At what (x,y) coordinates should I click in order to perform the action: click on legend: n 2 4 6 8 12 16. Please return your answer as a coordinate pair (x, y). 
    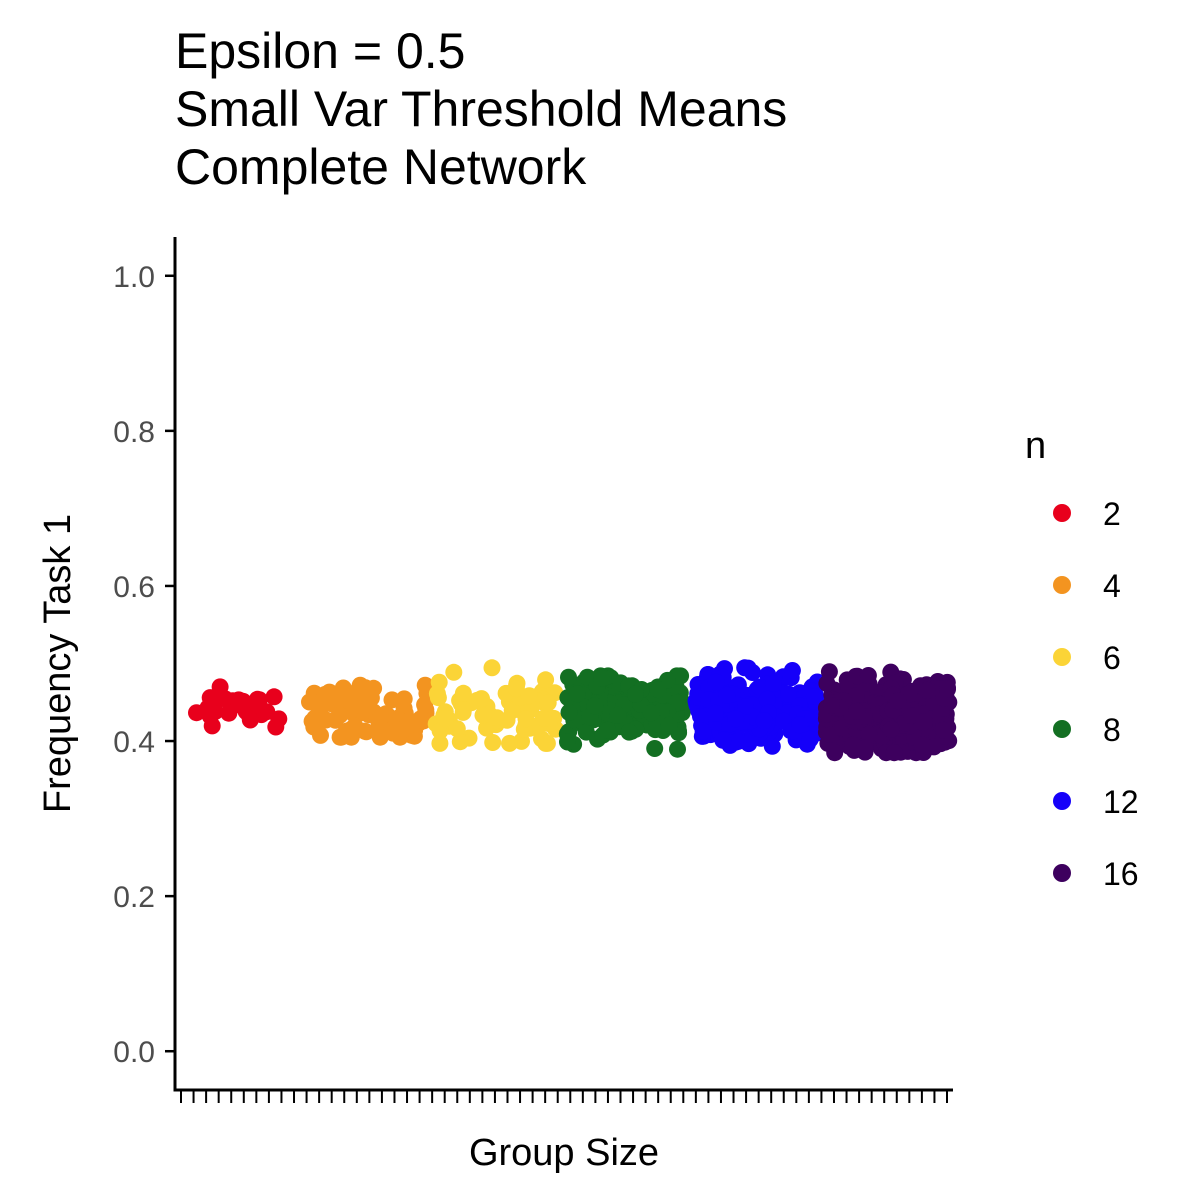
    Looking at the image, I should click on (1082, 658).